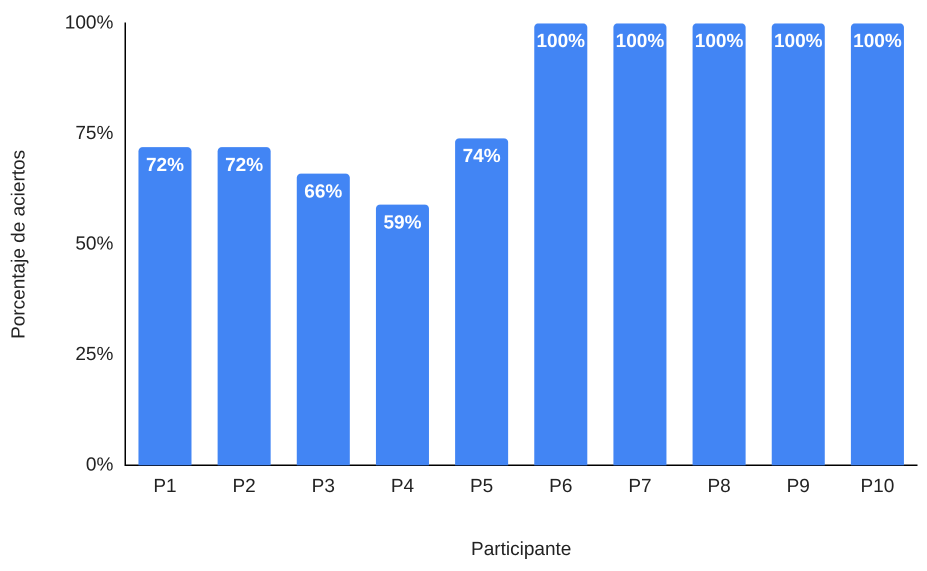  Describe the element at coordinates (94, 244) in the screenshot. I see `y-tick-label: 50%` at that location.